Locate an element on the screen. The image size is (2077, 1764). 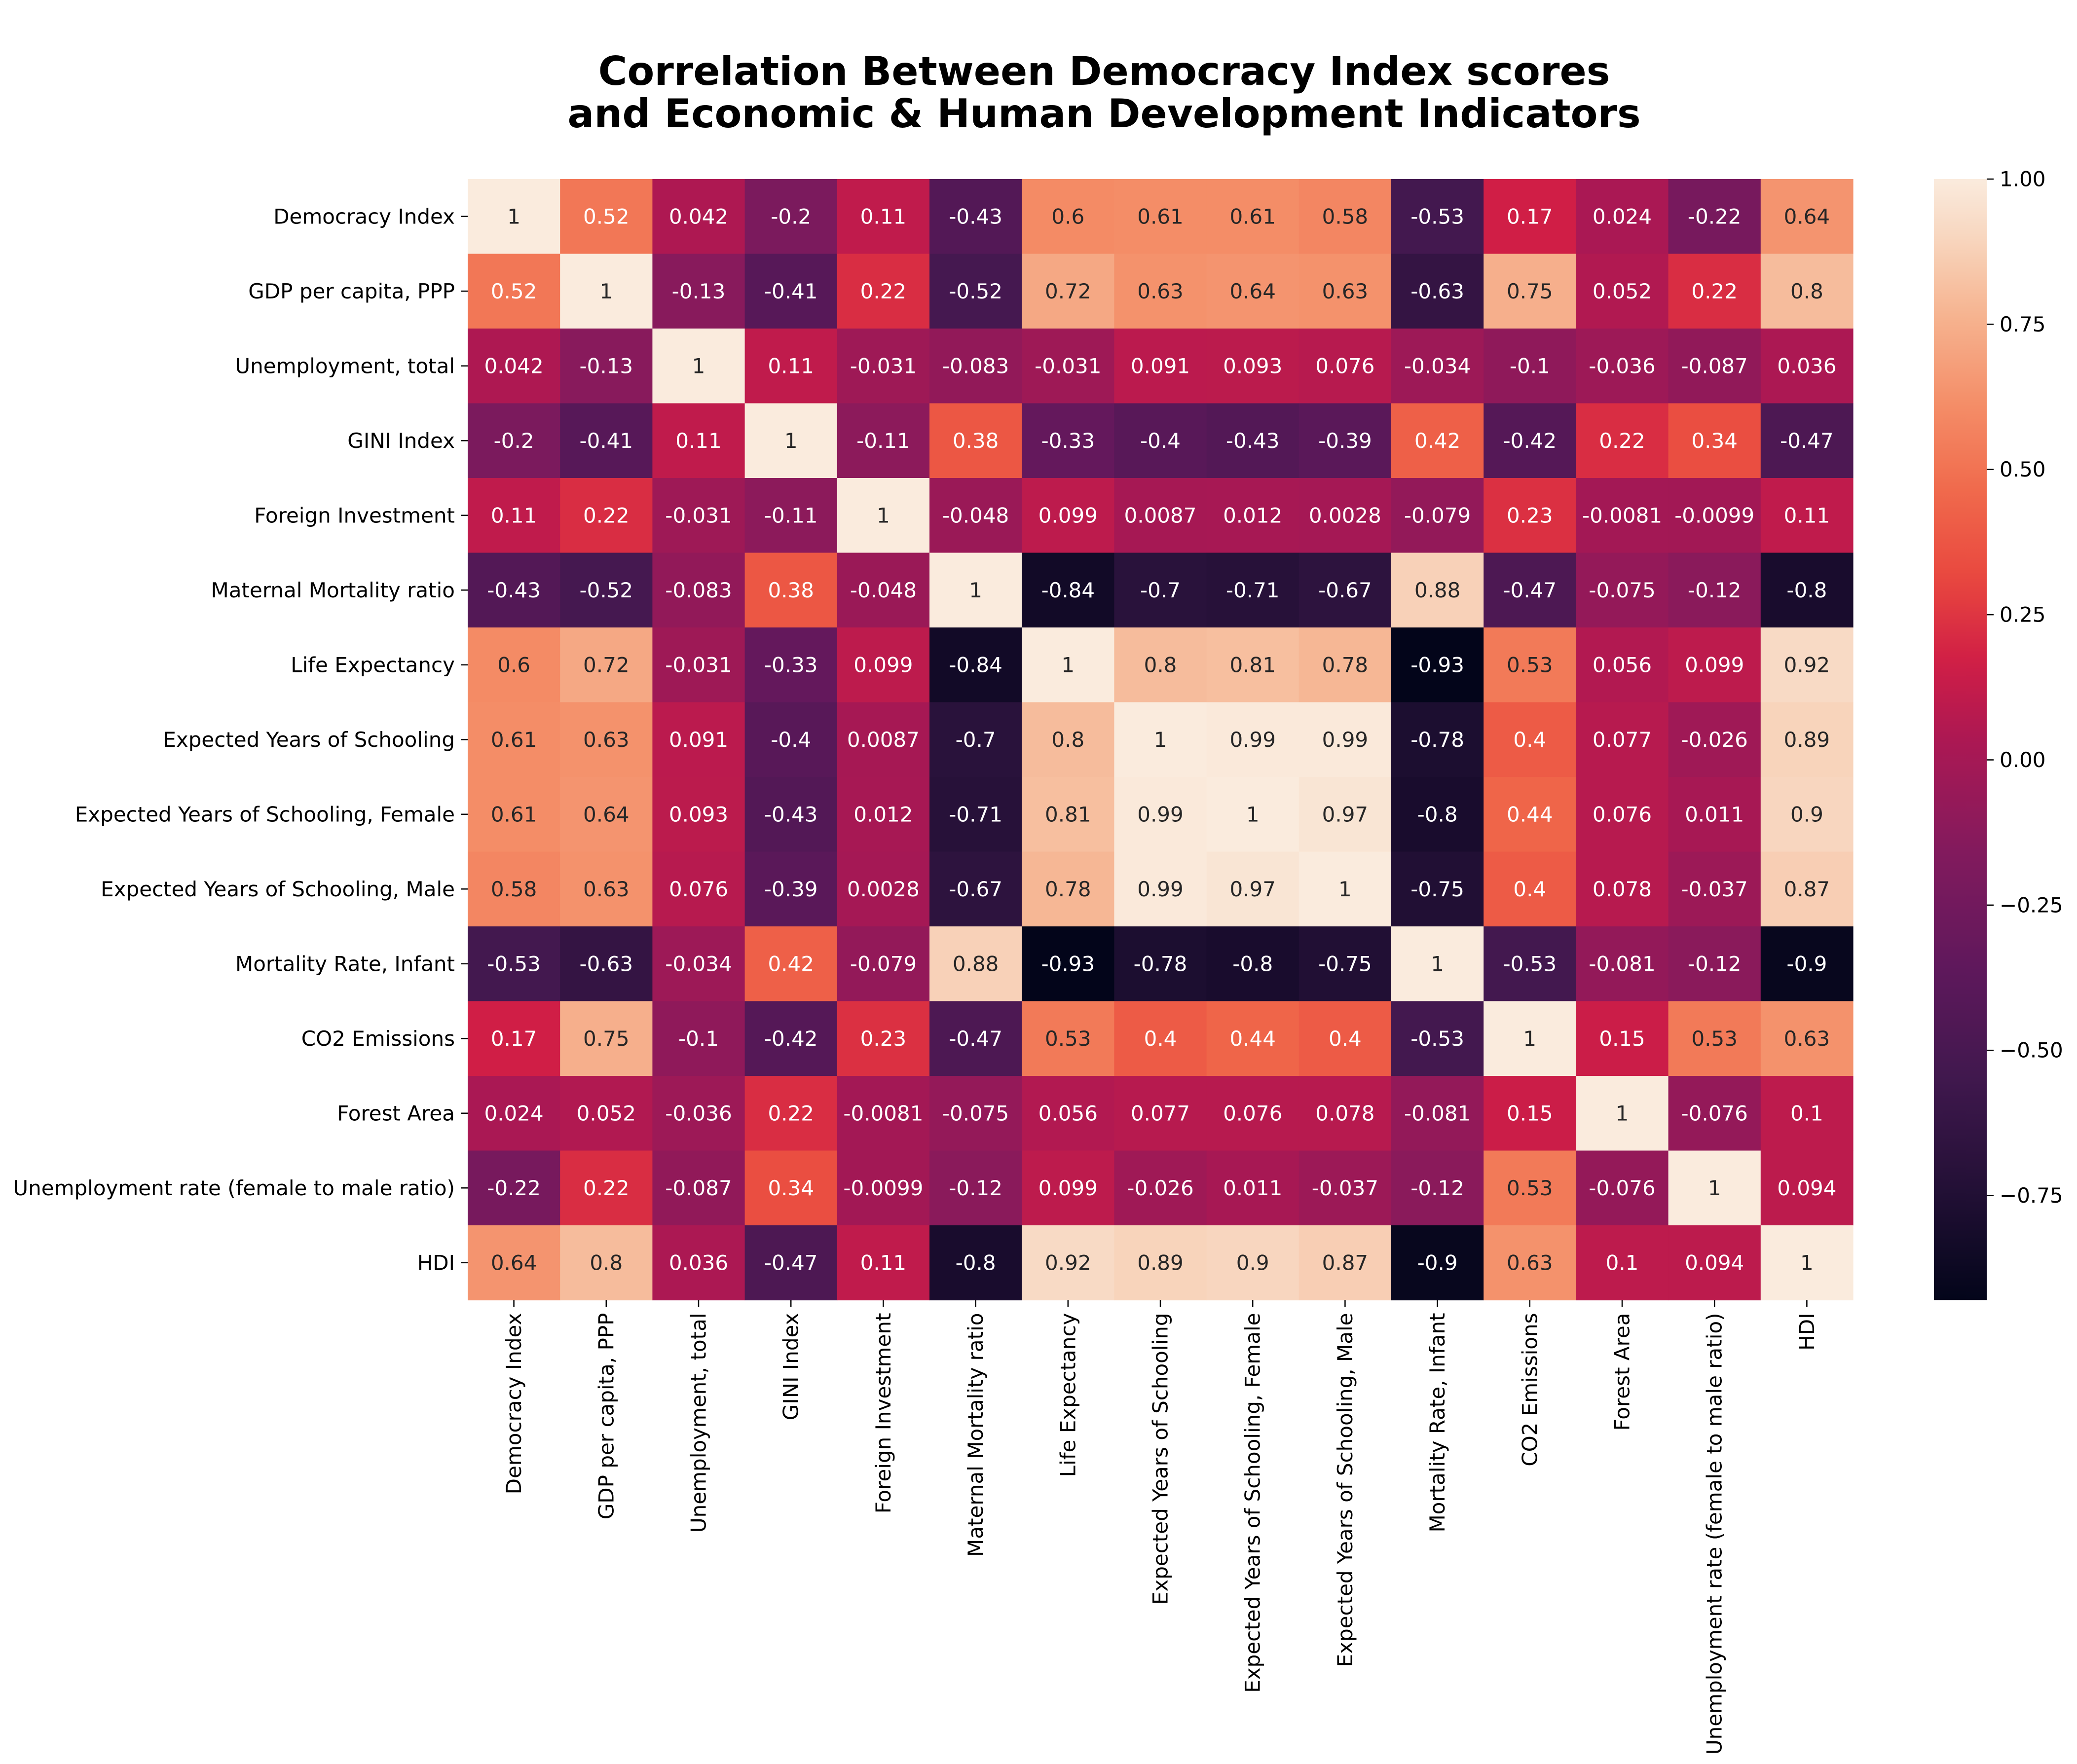
cell-value-label: -0.2 is located at coordinates (791, 216).